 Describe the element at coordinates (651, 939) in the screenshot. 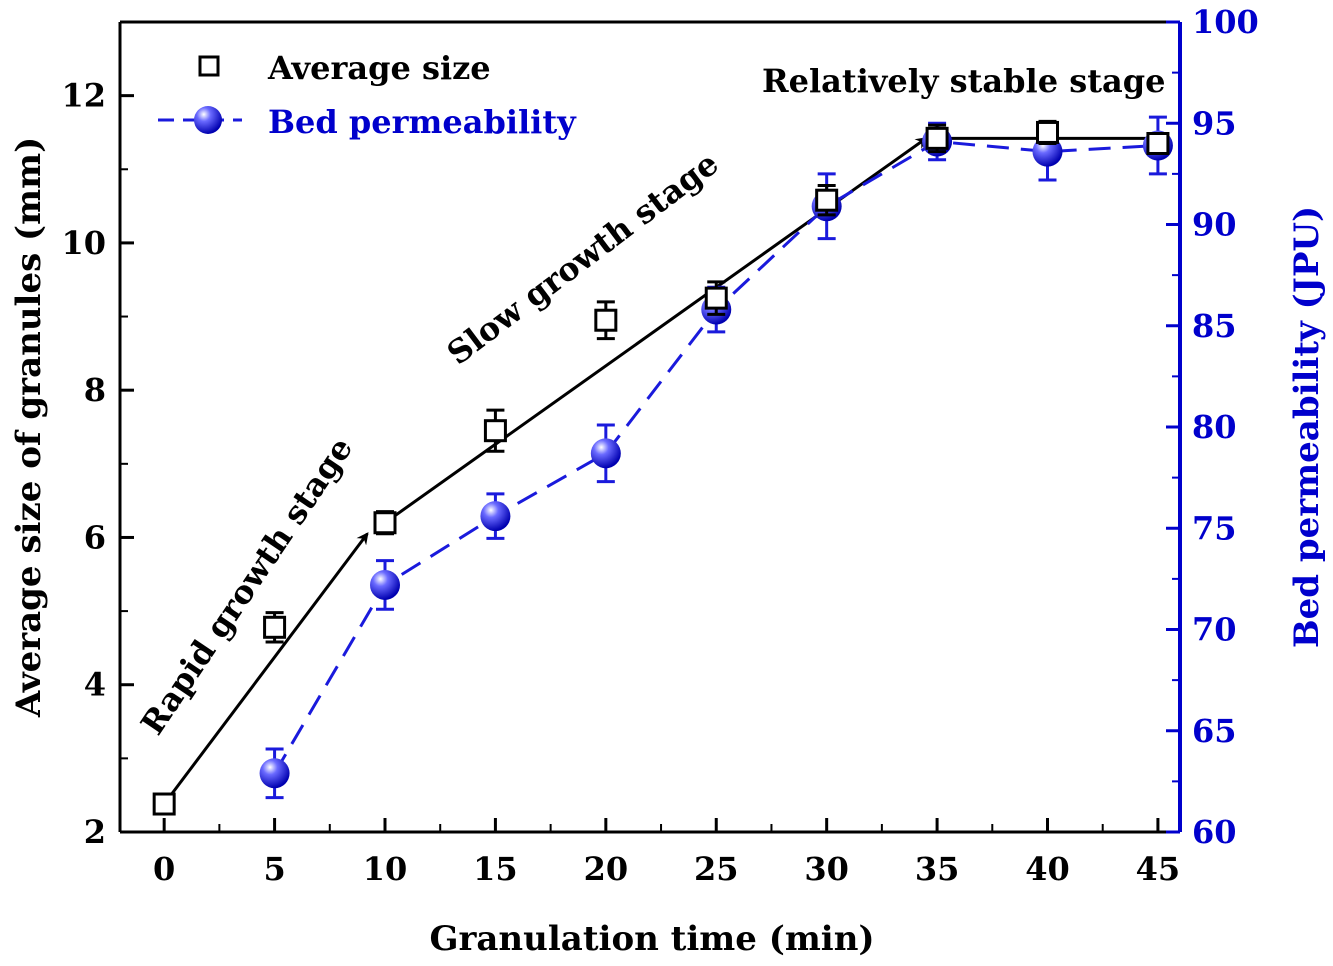

I see `x-axis-title: Granulation time (min)` at that location.